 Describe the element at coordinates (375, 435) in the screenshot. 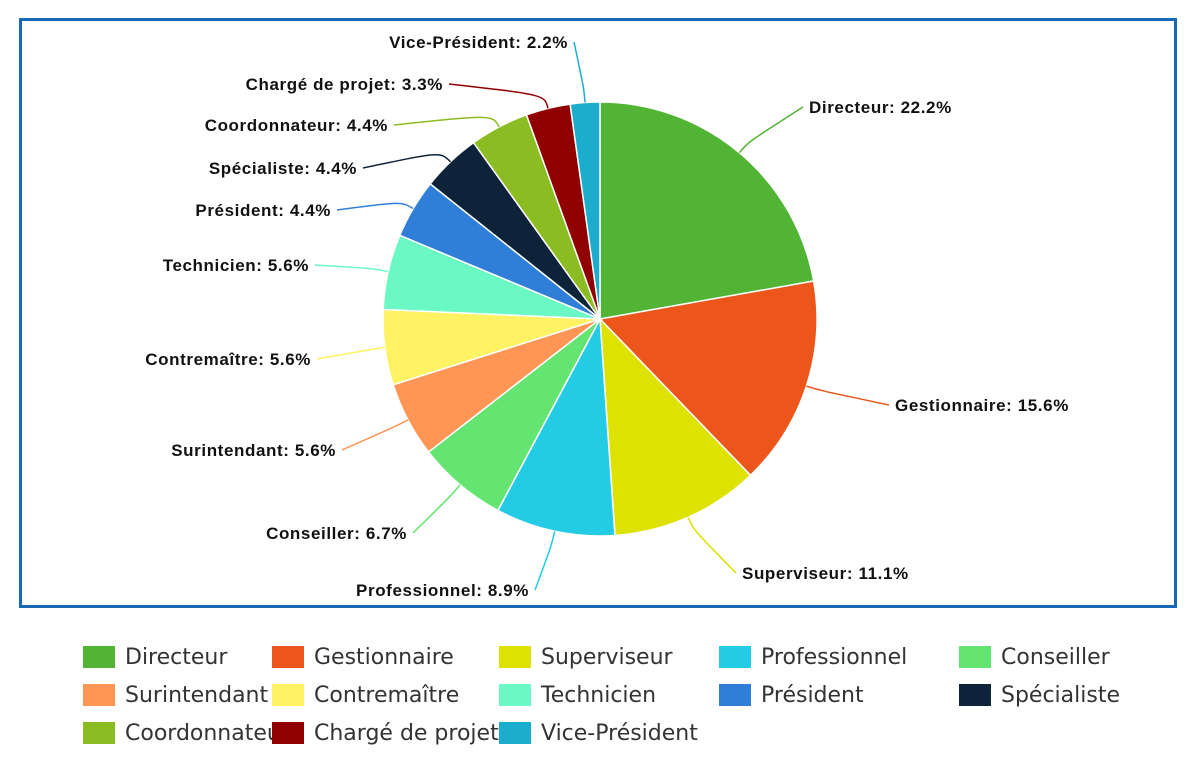

I see `connector-surintendant` at that location.